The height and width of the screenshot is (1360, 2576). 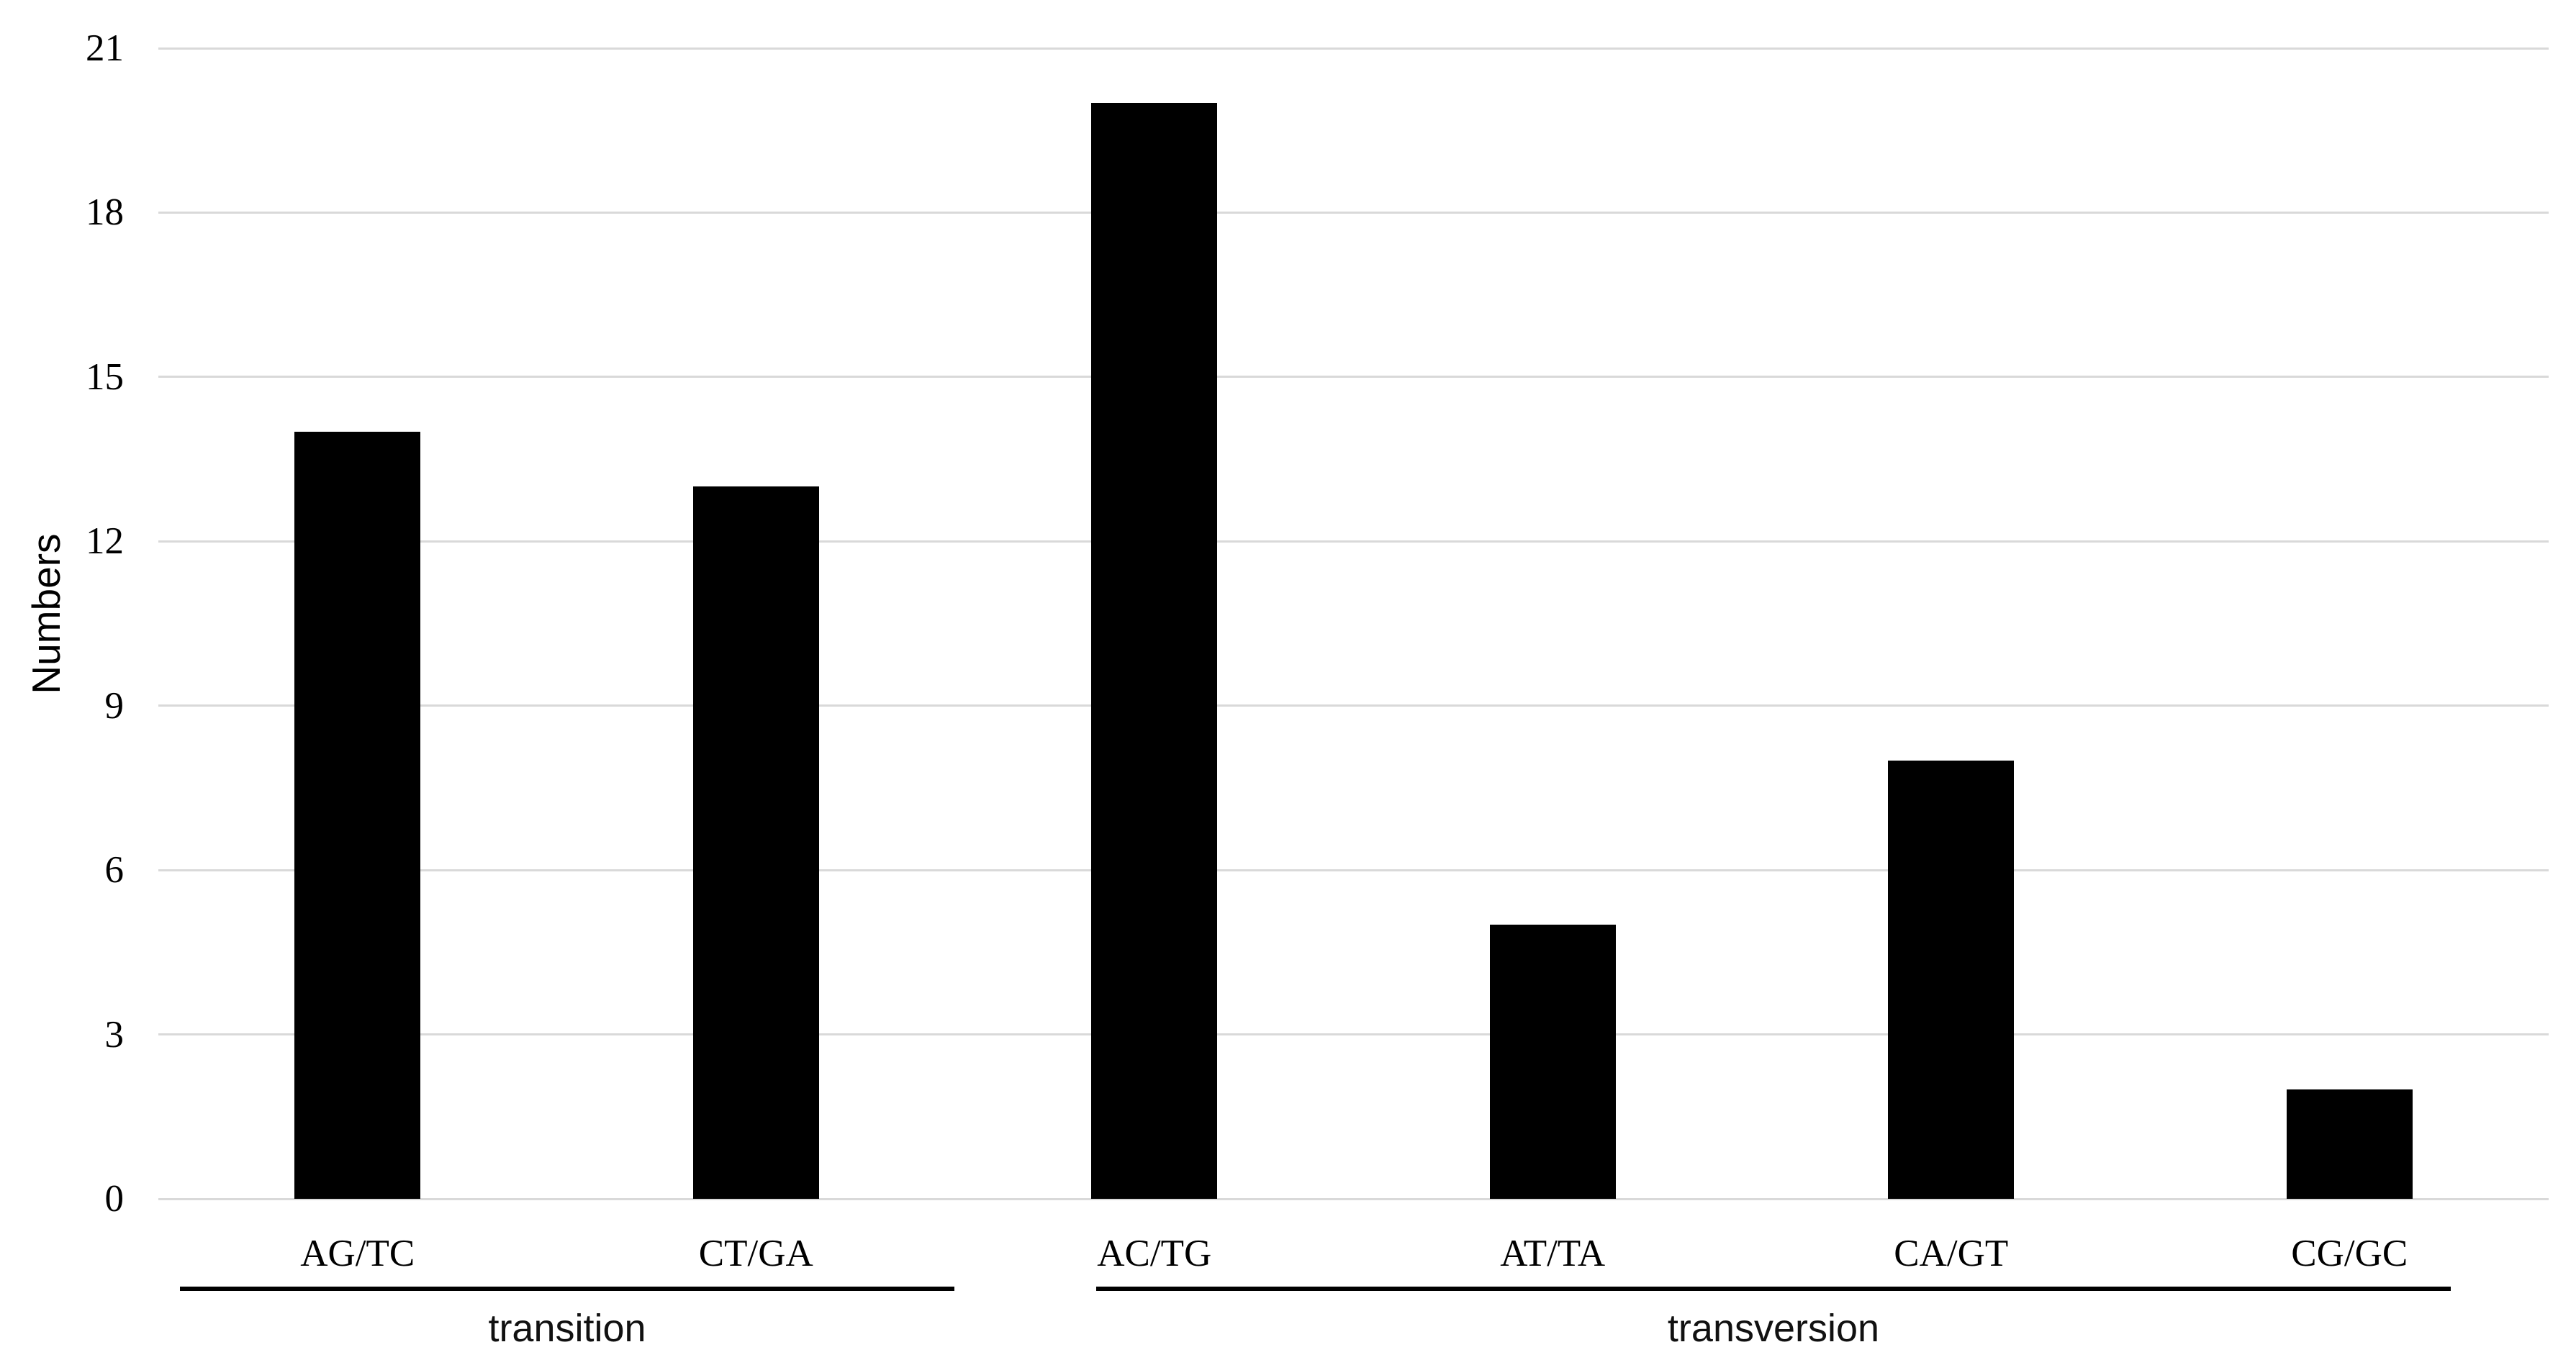 I want to click on y-tick-label-0: 0, so click(x=115, y=1199).